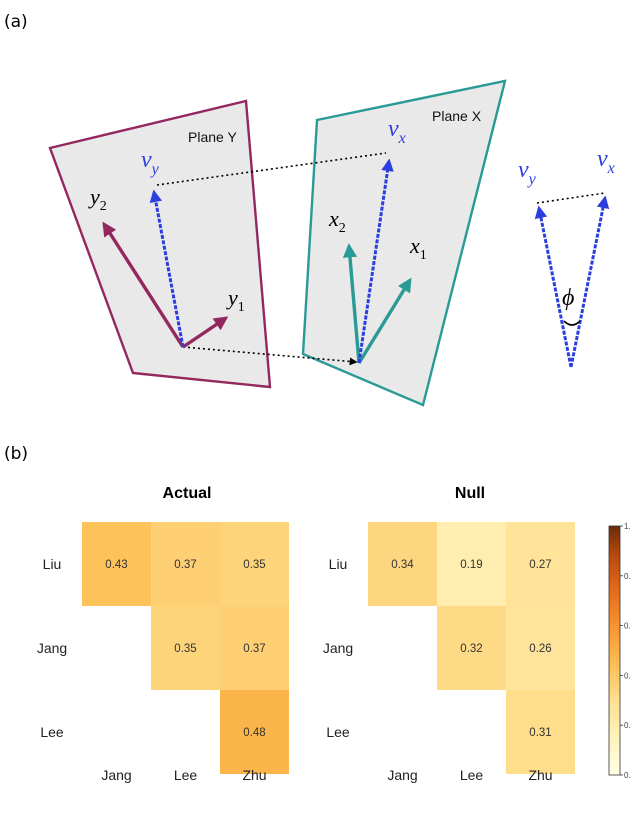  Describe the element at coordinates (606, 161) in the screenshot. I see `angle-label-vx: vx` at that location.